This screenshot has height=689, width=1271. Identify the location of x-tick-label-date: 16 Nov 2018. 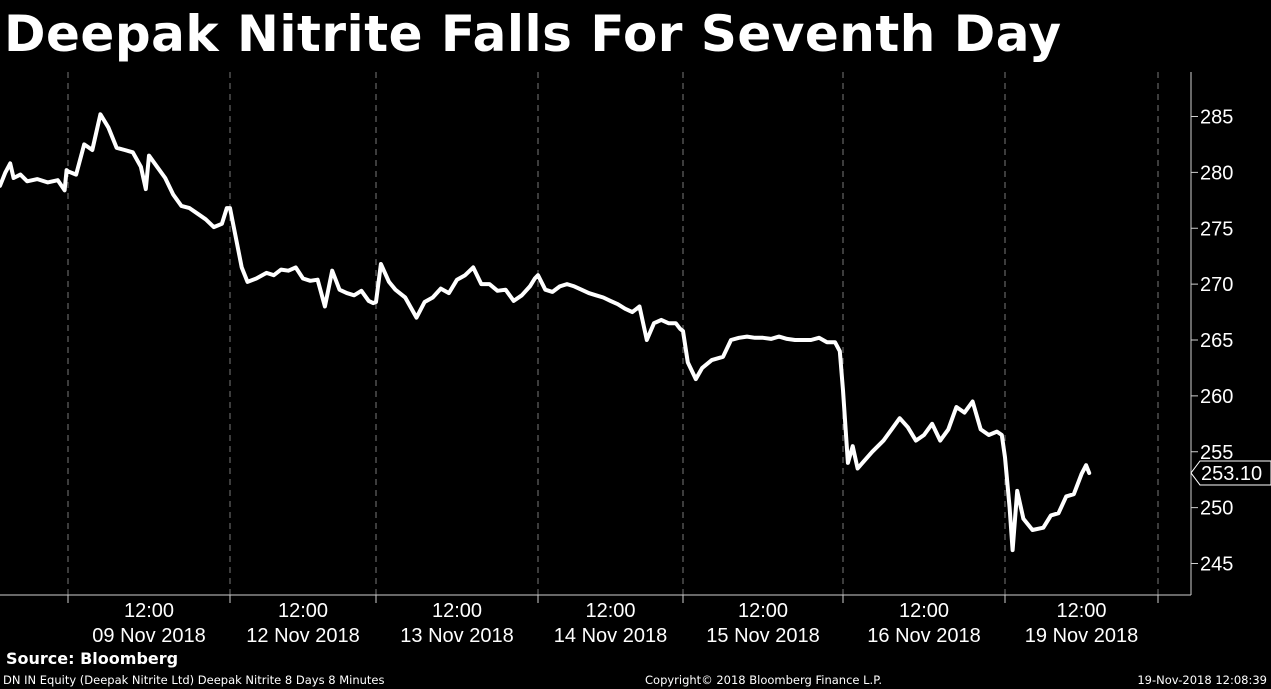
(923, 636).